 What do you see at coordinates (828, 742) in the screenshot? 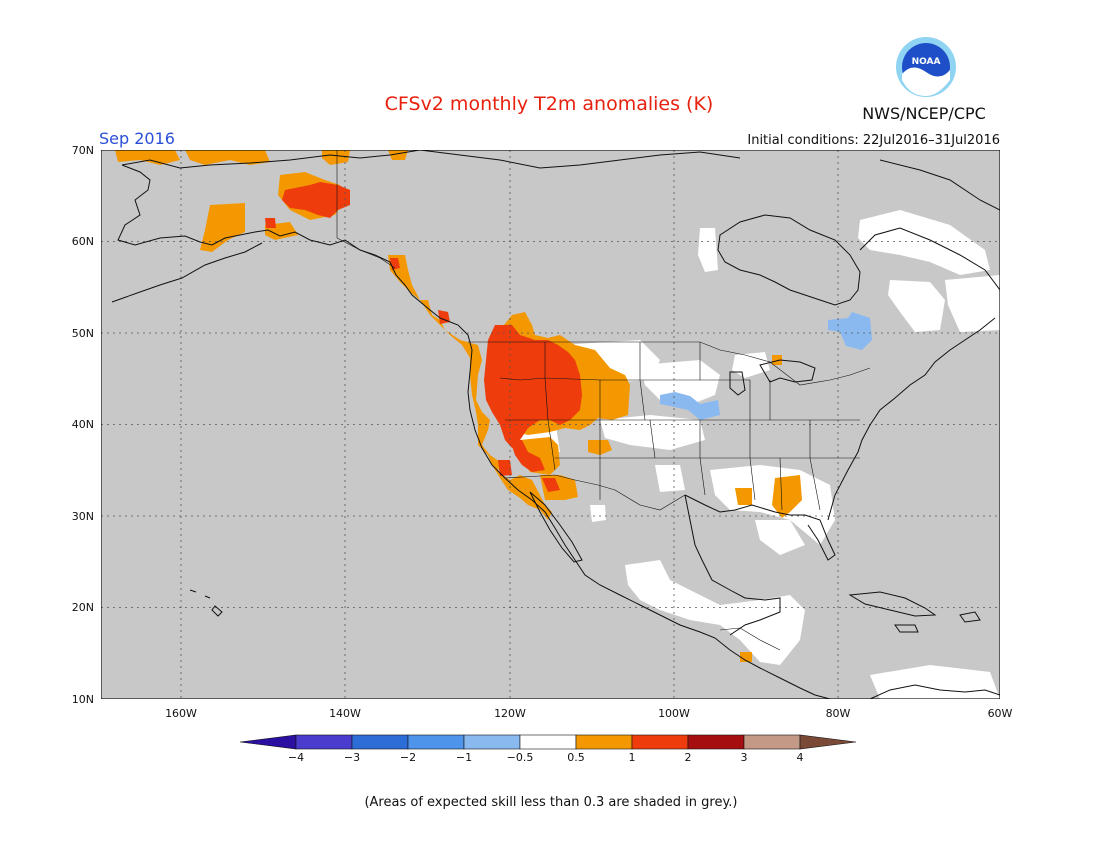
I see `colorbar-arrow-high` at bounding box center [828, 742].